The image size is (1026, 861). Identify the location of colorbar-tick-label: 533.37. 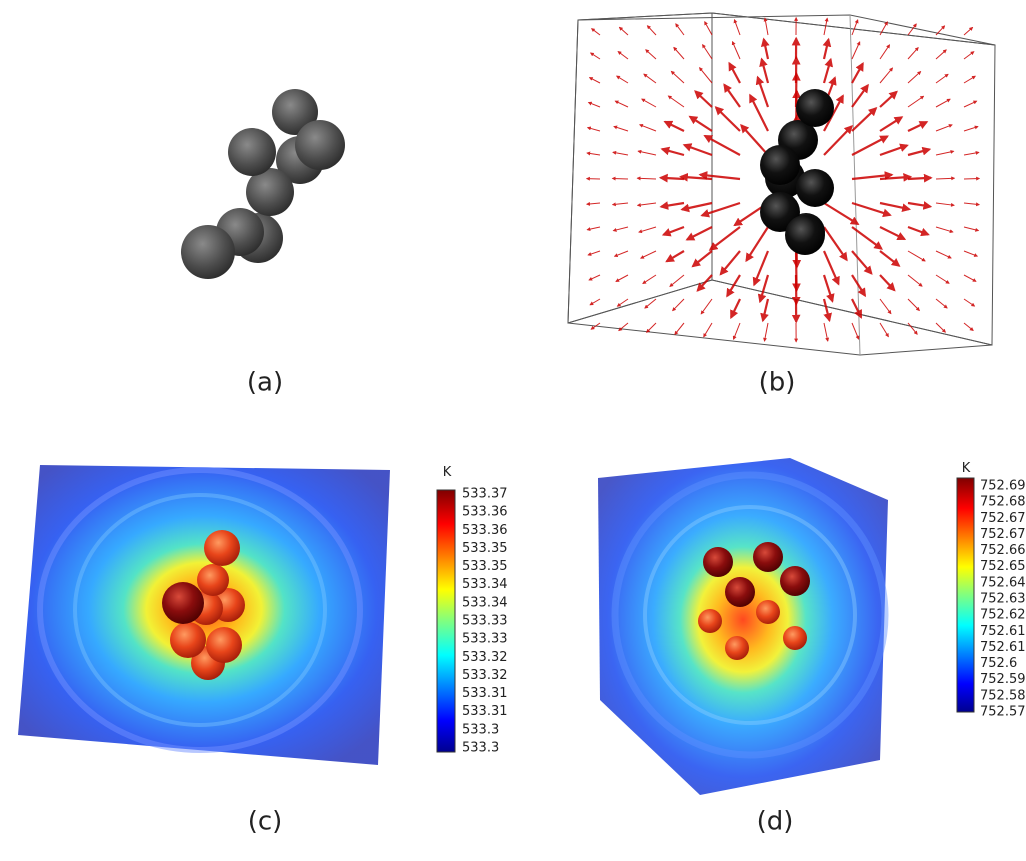
(485, 494).